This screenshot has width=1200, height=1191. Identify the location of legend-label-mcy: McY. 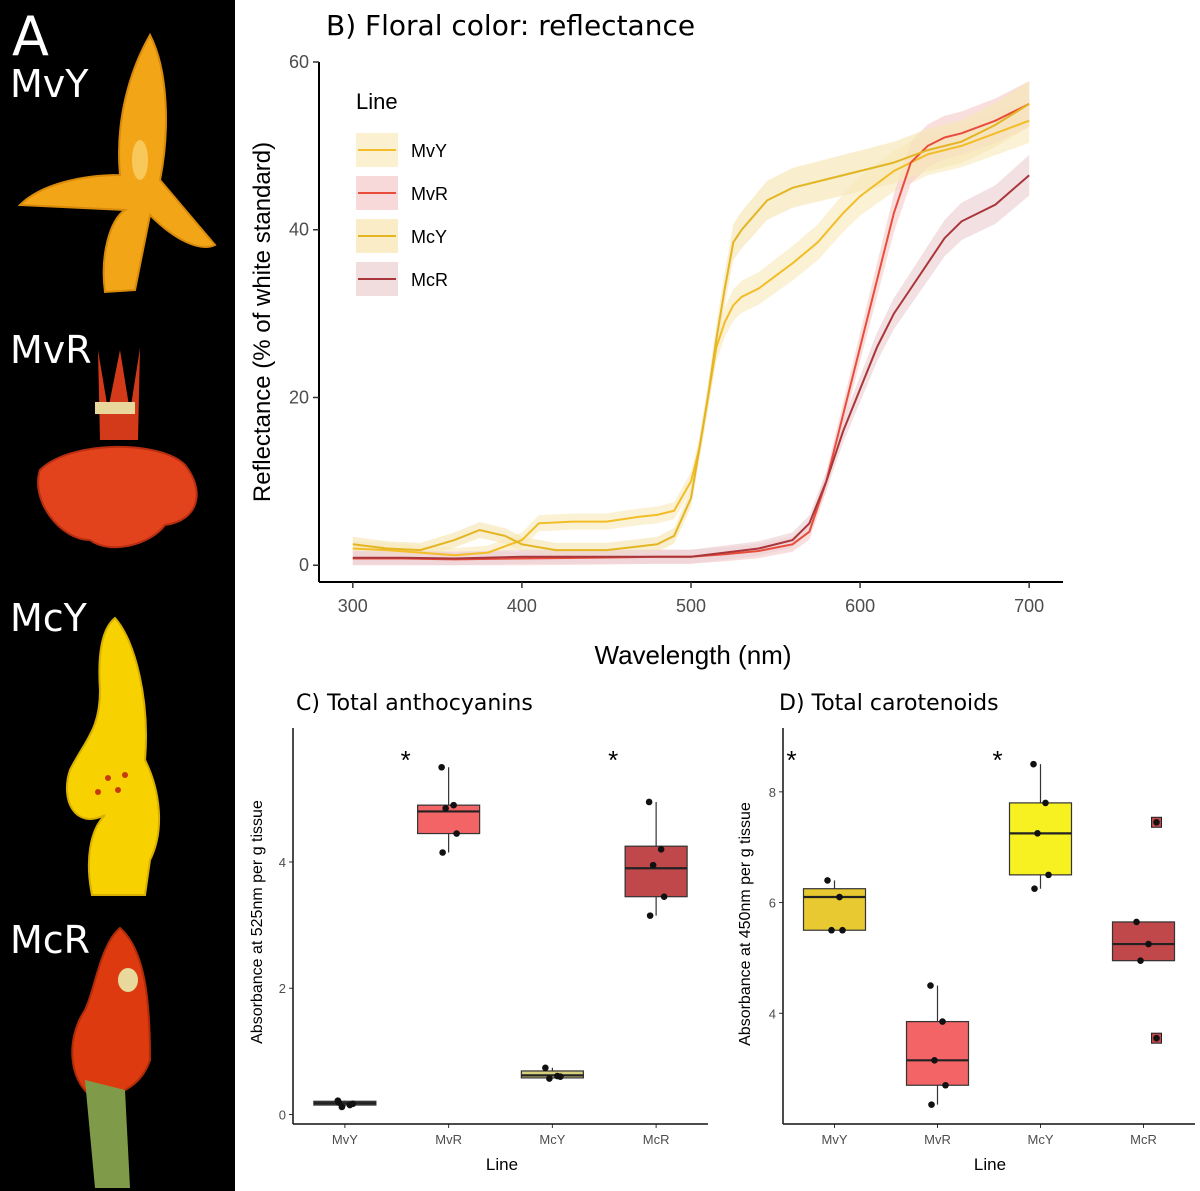
(429, 237).